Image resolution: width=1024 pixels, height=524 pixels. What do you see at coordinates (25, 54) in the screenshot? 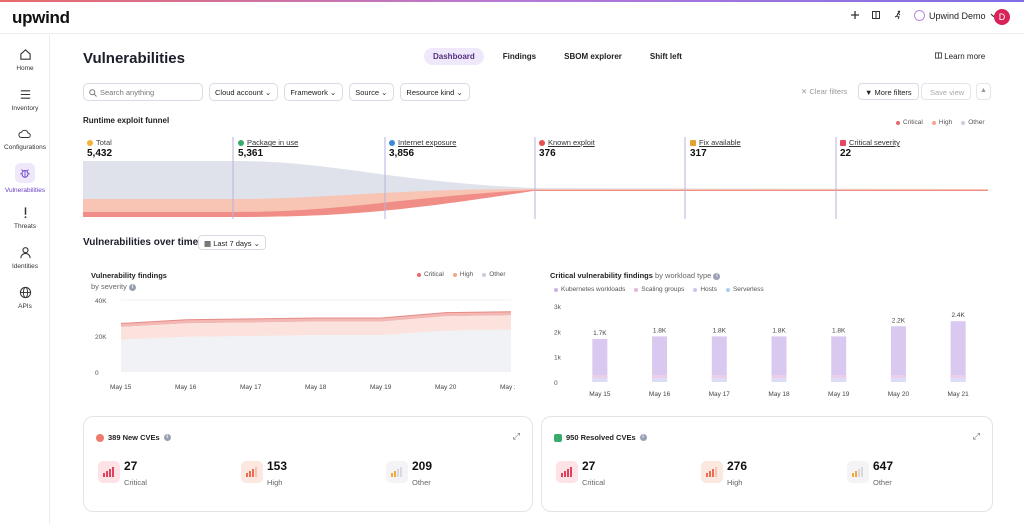
I see `home-icon` at bounding box center [25, 54].